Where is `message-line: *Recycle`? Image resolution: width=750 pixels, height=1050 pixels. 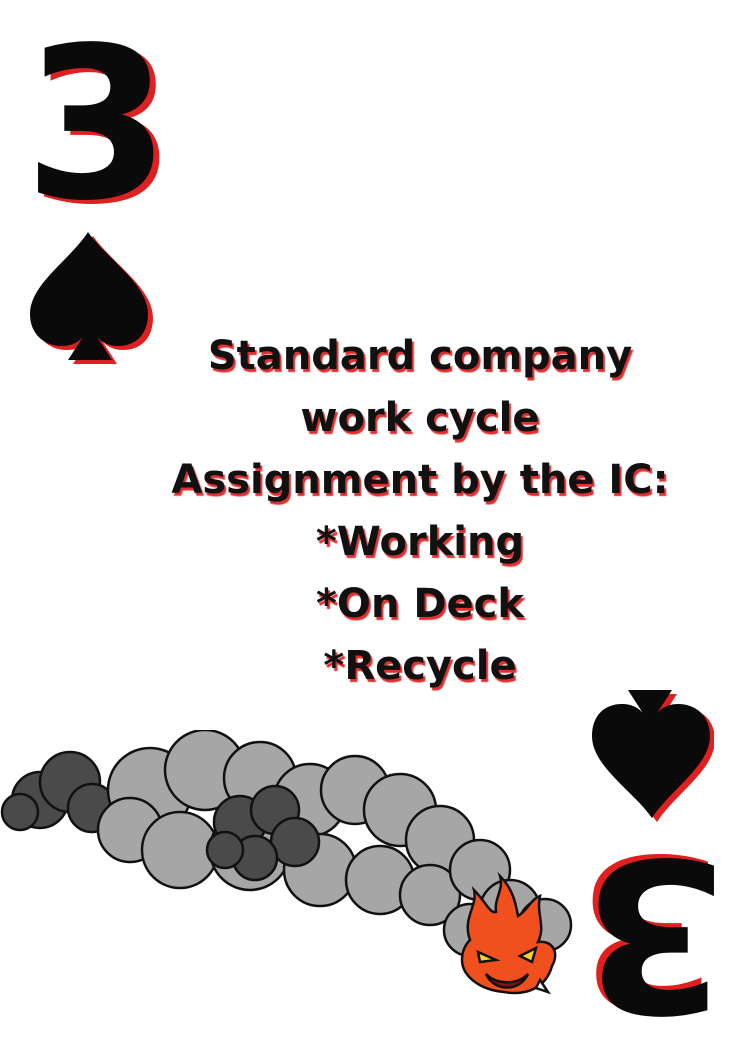
message-line: *Recycle is located at coordinates (420, 666).